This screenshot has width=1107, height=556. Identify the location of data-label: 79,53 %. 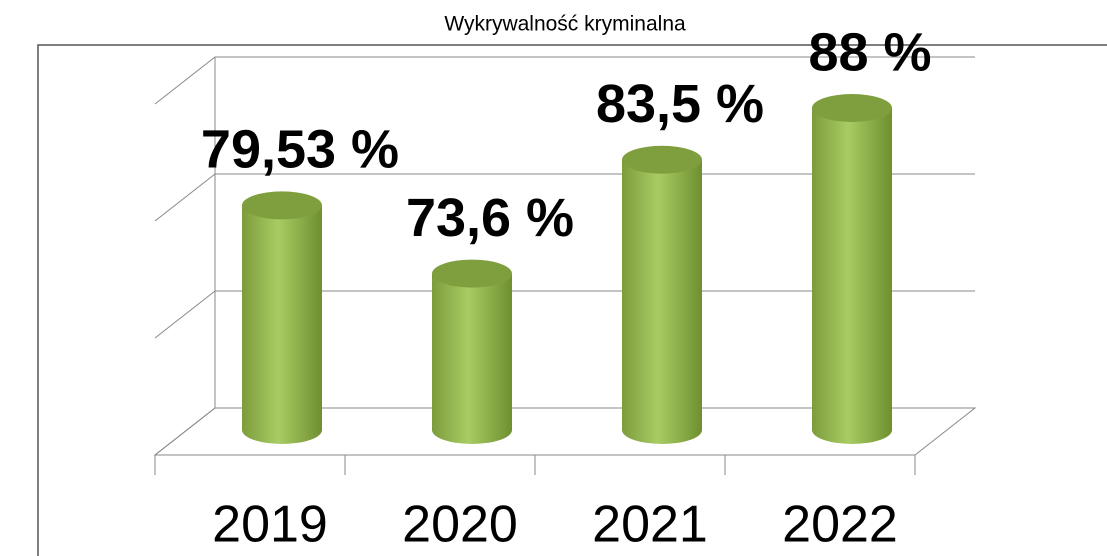
(300, 150).